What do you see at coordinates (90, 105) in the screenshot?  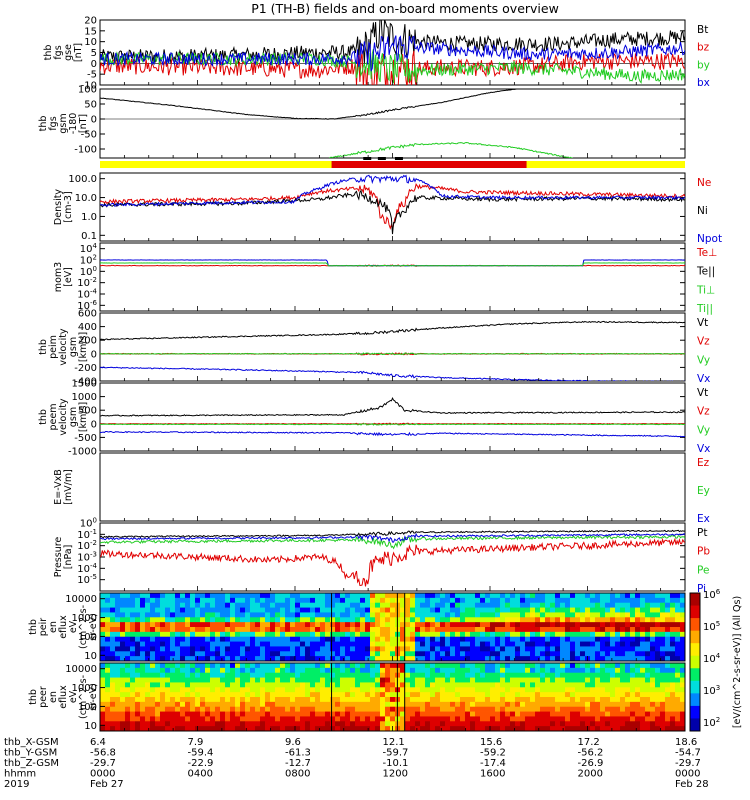 I see `ytick-label: 50` at bounding box center [90, 105].